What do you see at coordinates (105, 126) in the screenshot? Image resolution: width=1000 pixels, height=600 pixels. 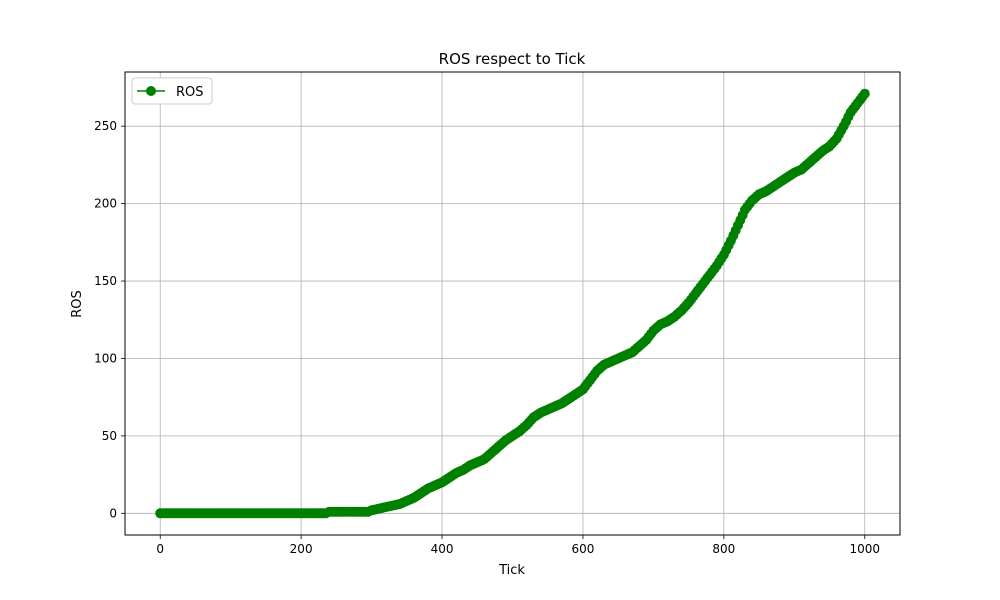 I see `y-tick-label: 250` at bounding box center [105, 126].